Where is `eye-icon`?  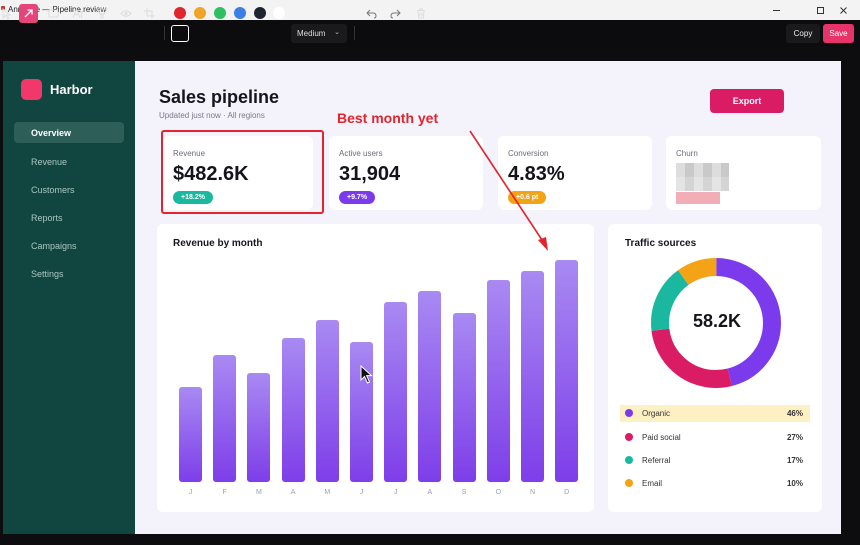 eye-icon is located at coordinates (125, 13).